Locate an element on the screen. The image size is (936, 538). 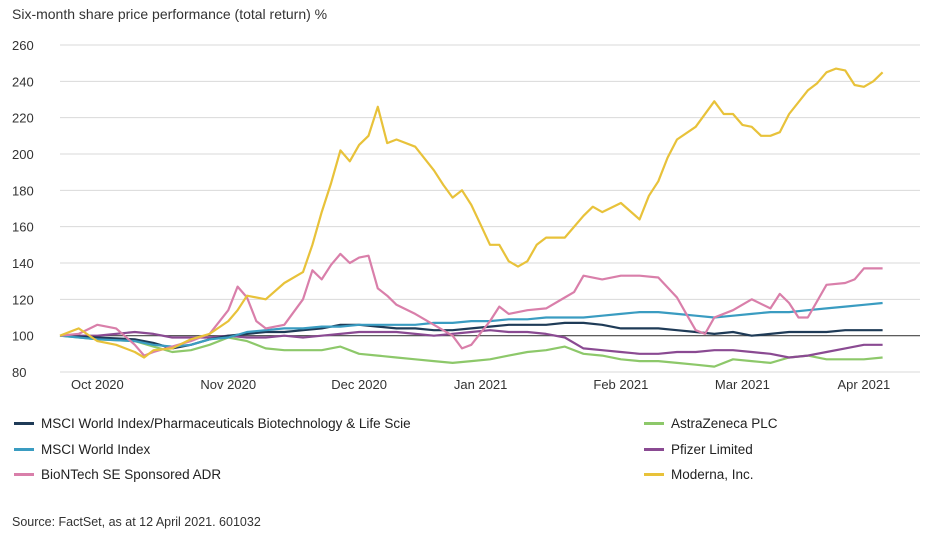
y-tick-label: 140 is located at coordinates (23, 263).